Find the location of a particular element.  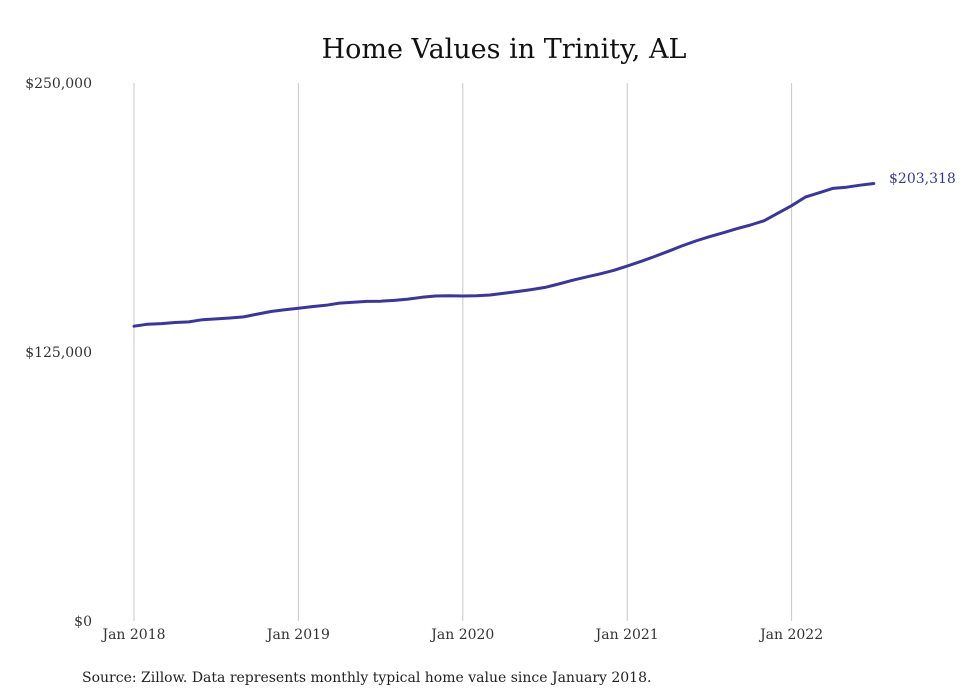

x-axis-tick-labels: Jan 2018 Jan 2019 Jan 2020 Jan 2021 Jan 2022 is located at coordinates (461, 635).